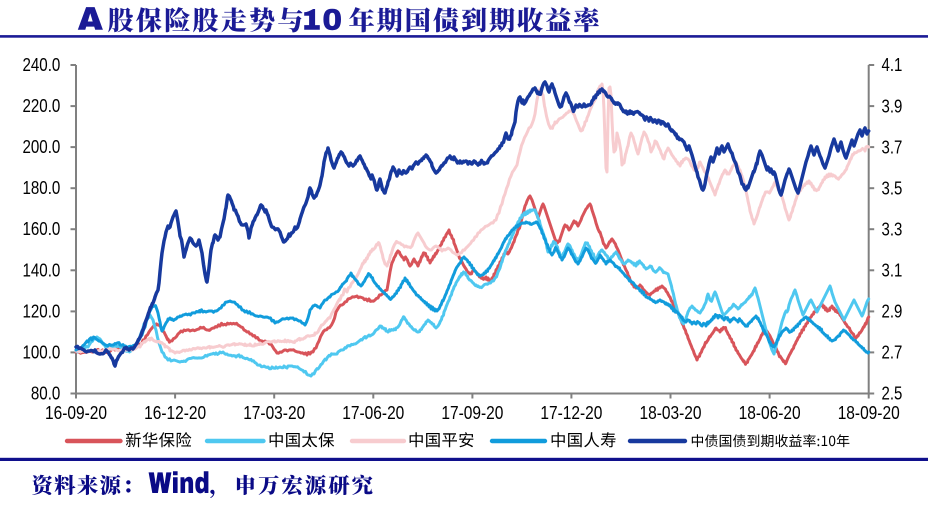 The image size is (928, 506). I want to click on svg-text: 18-06-20, so click(770, 413).